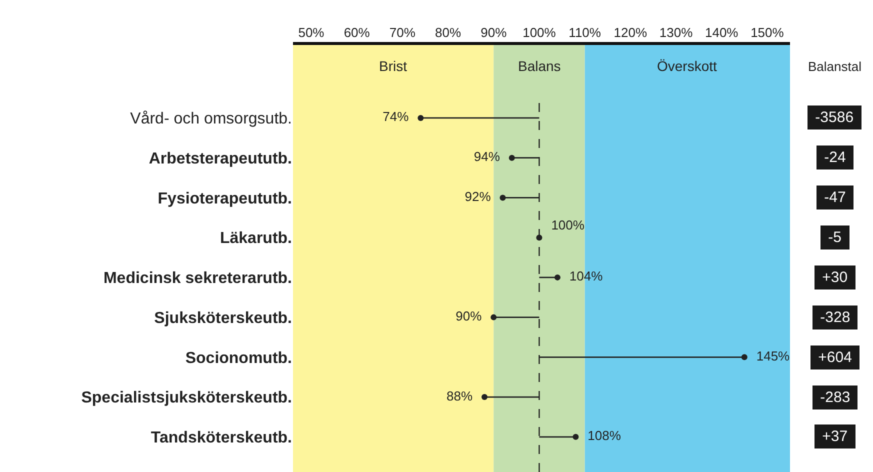 This screenshot has width=873, height=472. I want to click on text: -3586, so click(834, 117).